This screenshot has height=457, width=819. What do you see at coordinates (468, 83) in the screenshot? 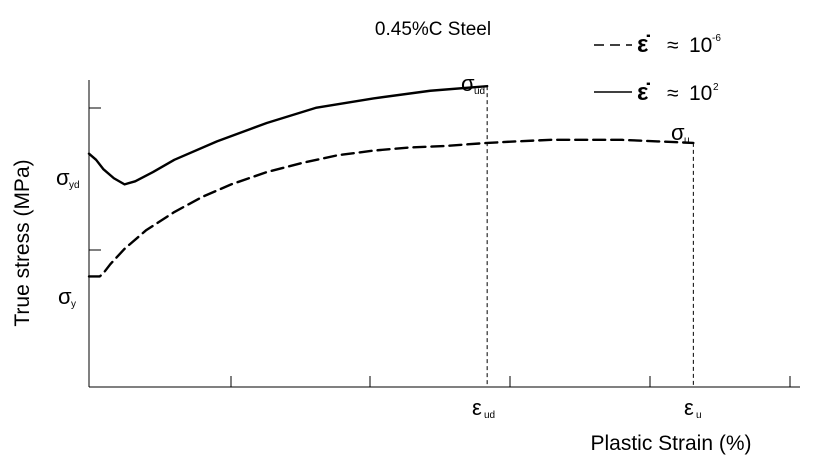
I see `sigma-ud-base: σ` at bounding box center [468, 83].